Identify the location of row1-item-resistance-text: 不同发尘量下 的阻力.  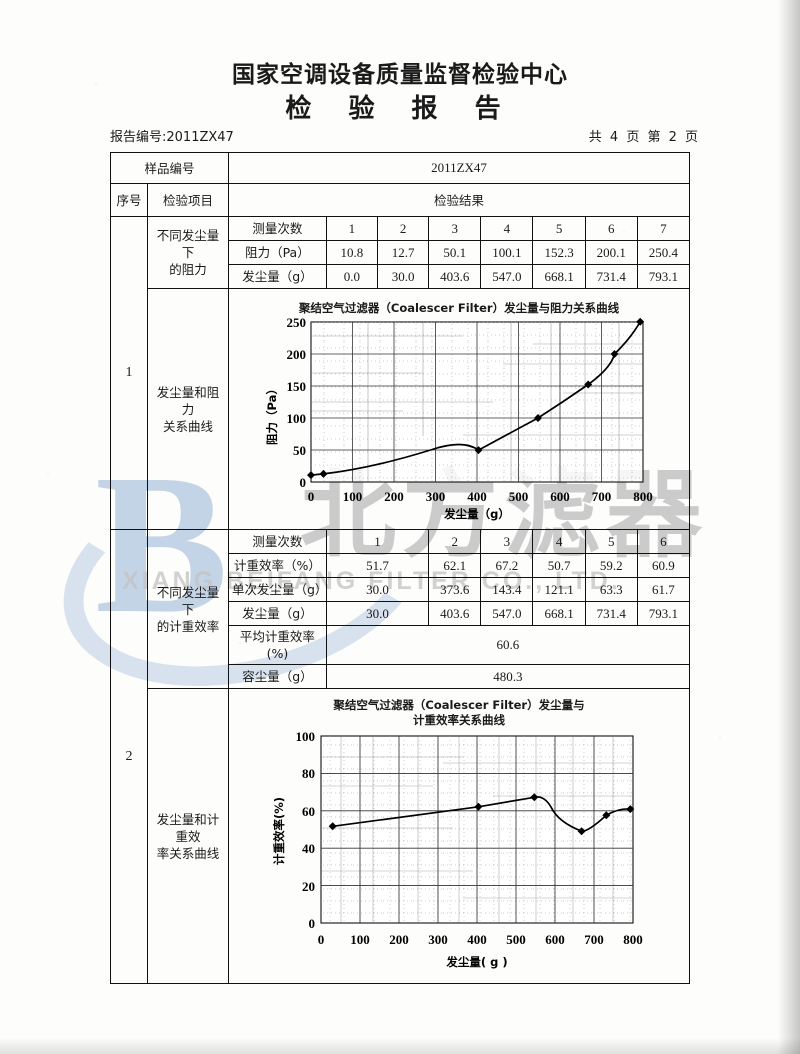
(188, 252).